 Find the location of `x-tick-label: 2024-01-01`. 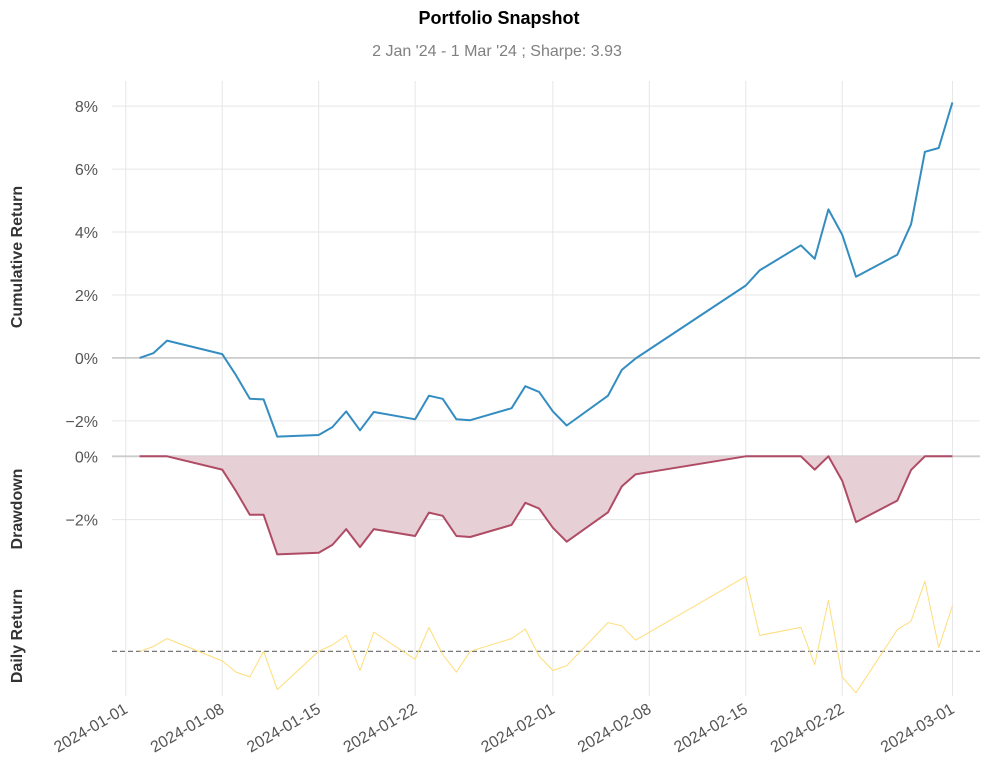

x-tick-label: 2024-01-01 is located at coordinates (90, 729).